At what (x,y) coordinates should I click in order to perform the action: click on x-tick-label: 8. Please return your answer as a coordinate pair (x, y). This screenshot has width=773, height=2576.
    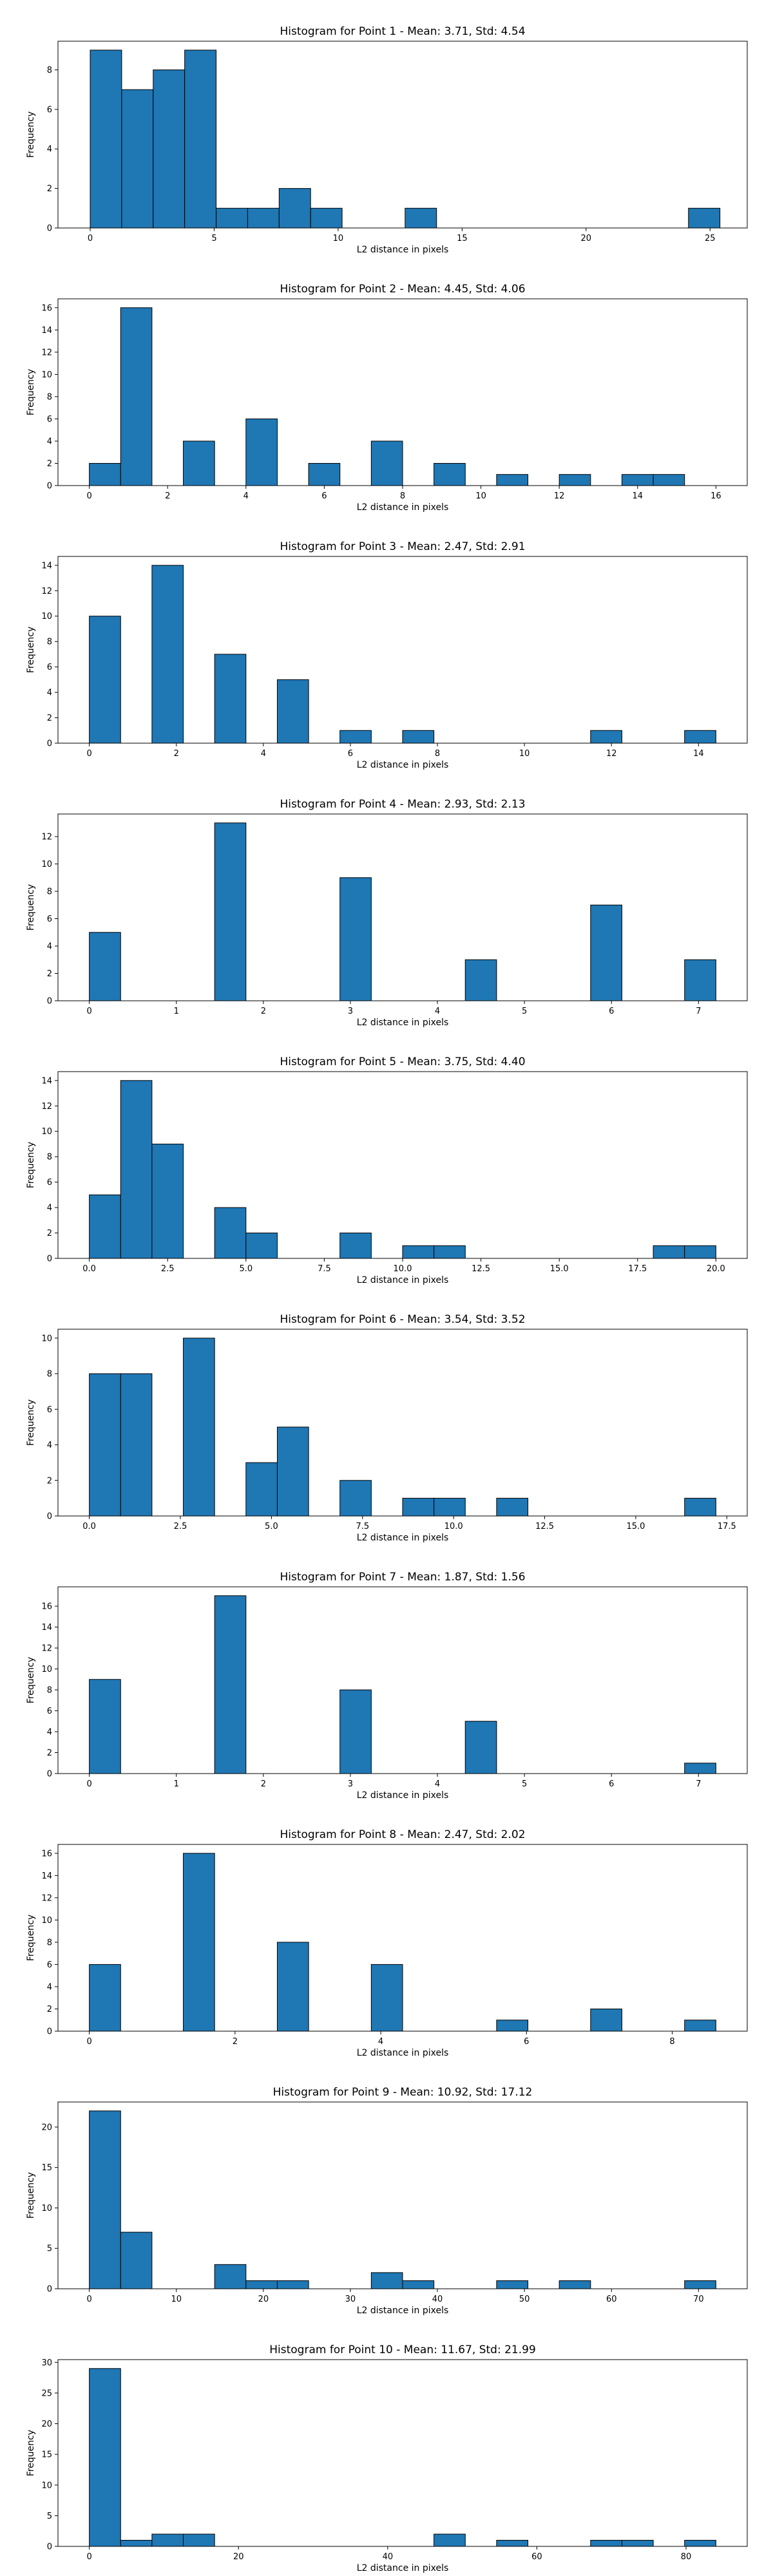
    Looking at the image, I should click on (671, 2042).